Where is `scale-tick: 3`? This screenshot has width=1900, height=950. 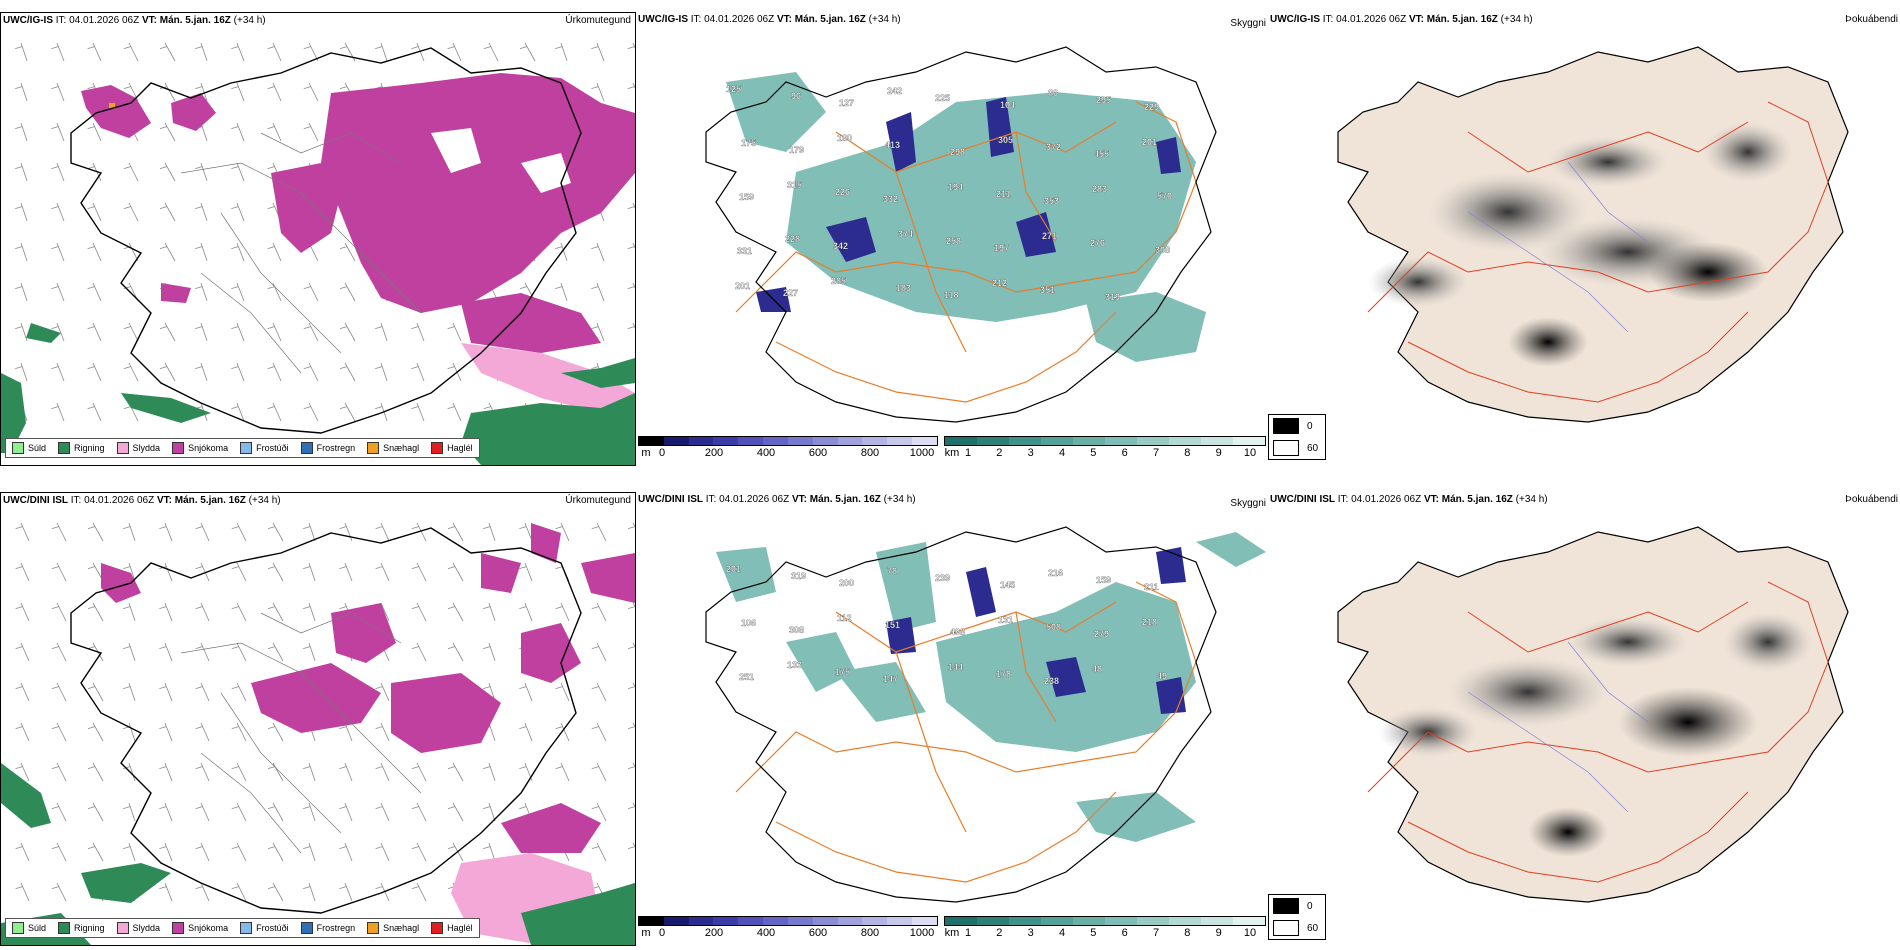 scale-tick: 3 is located at coordinates (1030, 453).